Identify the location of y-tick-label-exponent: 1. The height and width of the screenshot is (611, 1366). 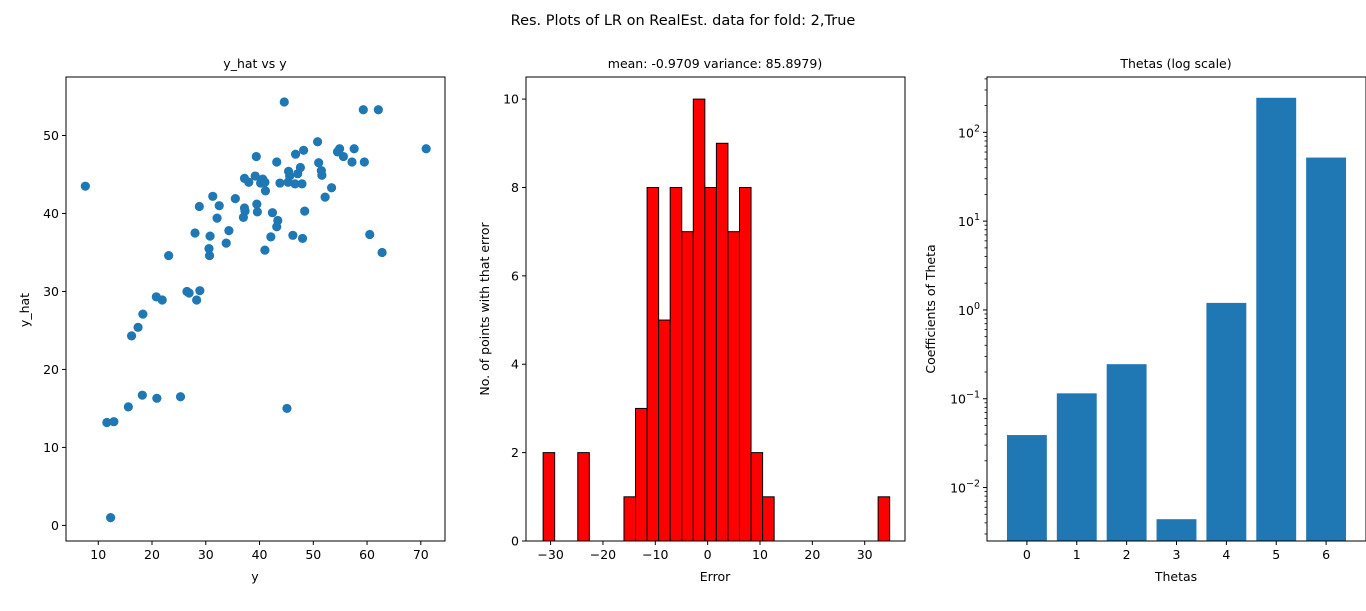
(977, 217).